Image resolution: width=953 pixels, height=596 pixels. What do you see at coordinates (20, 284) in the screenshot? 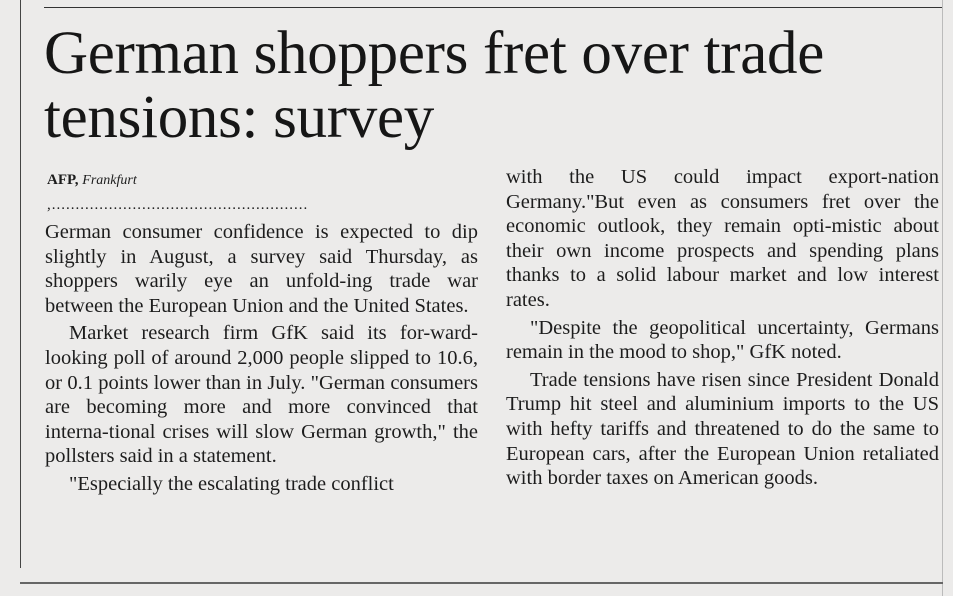
I see `column-rule-left` at bounding box center [20, 284].